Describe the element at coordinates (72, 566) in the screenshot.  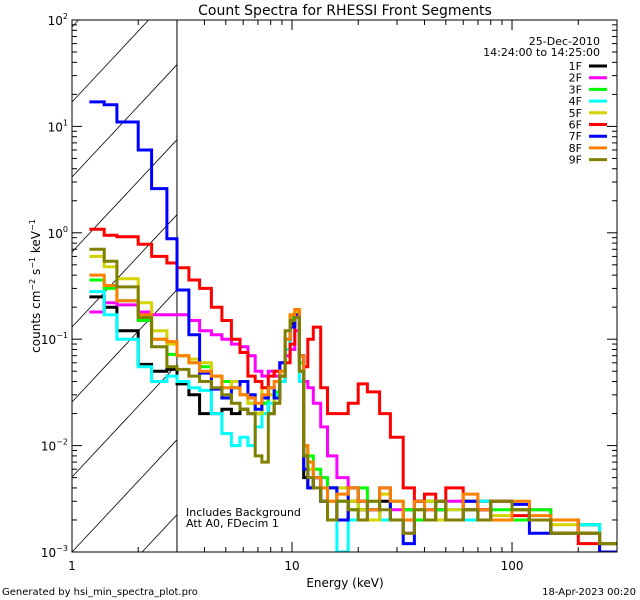
I see `x-tick-label: 1` at that location.